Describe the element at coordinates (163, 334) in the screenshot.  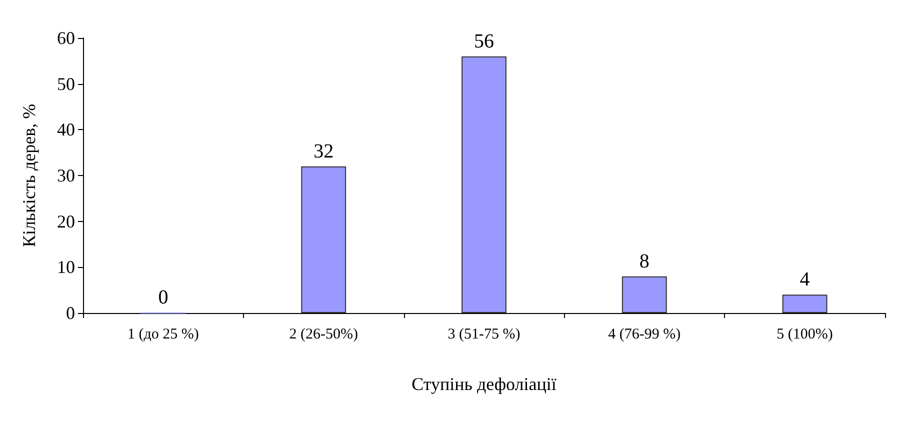
I see `x-tick-label: 1 (до 25 %)` at that location.